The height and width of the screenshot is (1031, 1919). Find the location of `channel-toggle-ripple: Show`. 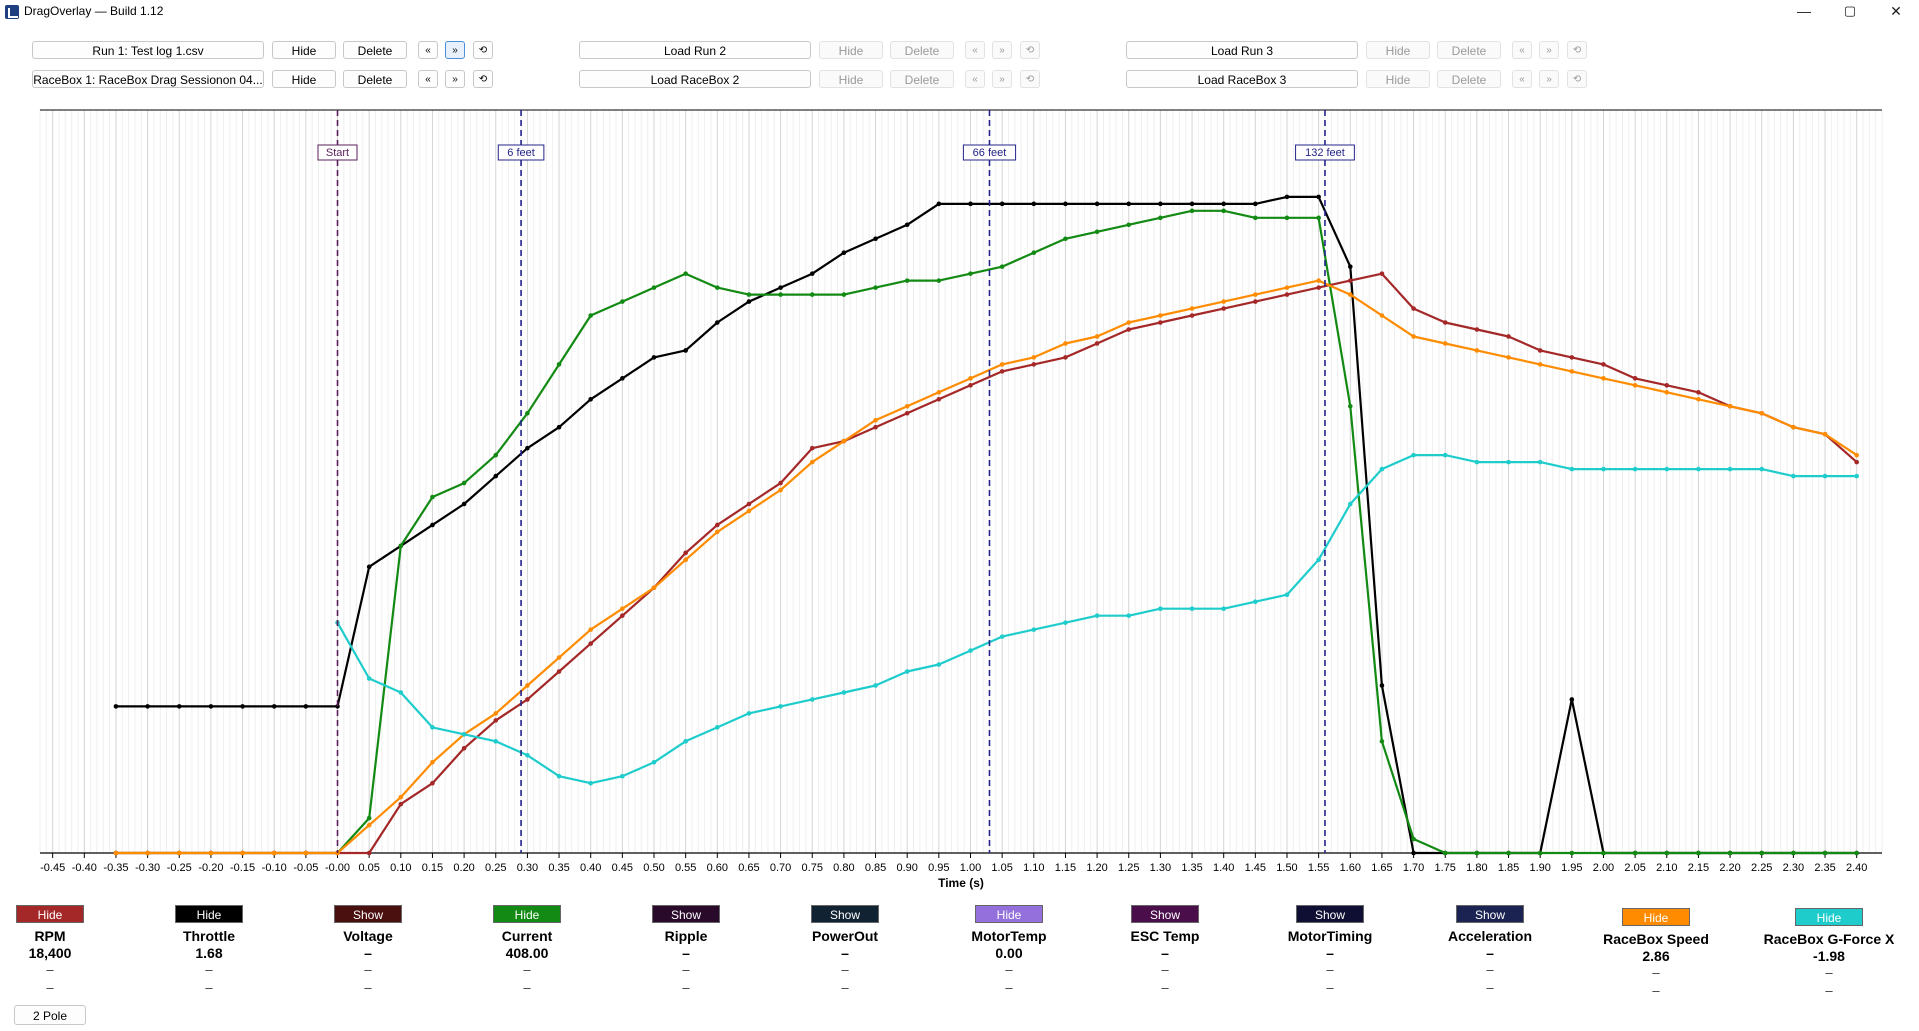

channel-toggle-ripple: Show is located at coordinates (686, 914).